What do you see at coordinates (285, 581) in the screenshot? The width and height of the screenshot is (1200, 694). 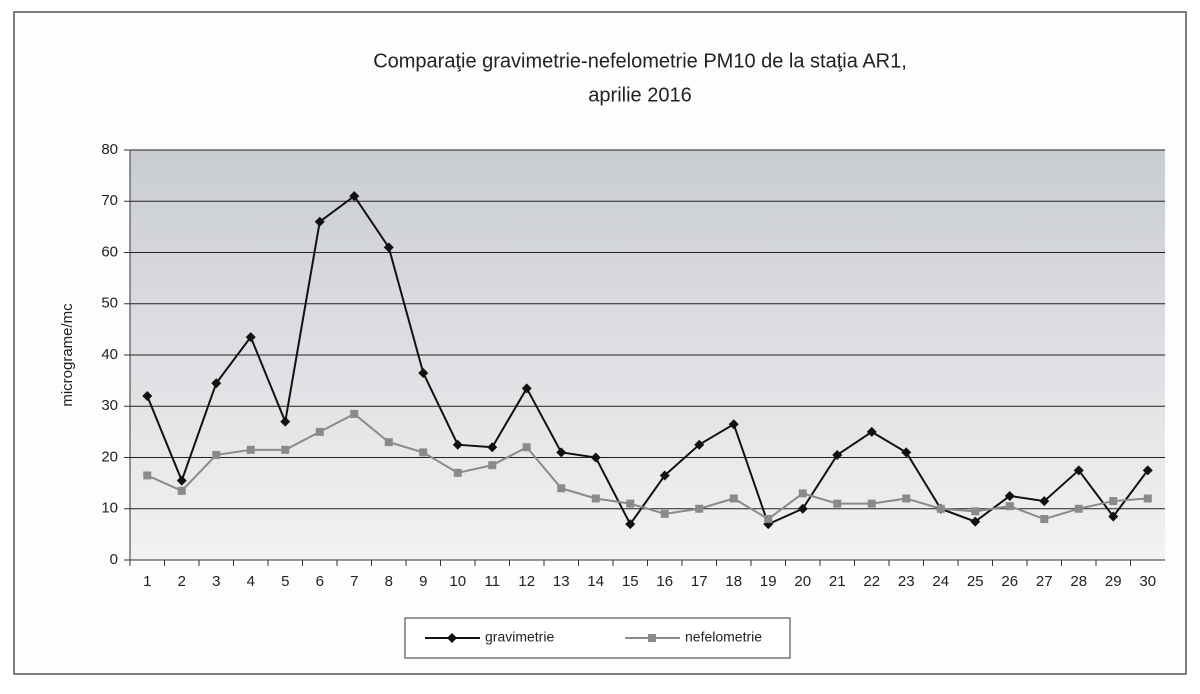 I see `x-tick-label: 5` at bounding box center [285, 581].